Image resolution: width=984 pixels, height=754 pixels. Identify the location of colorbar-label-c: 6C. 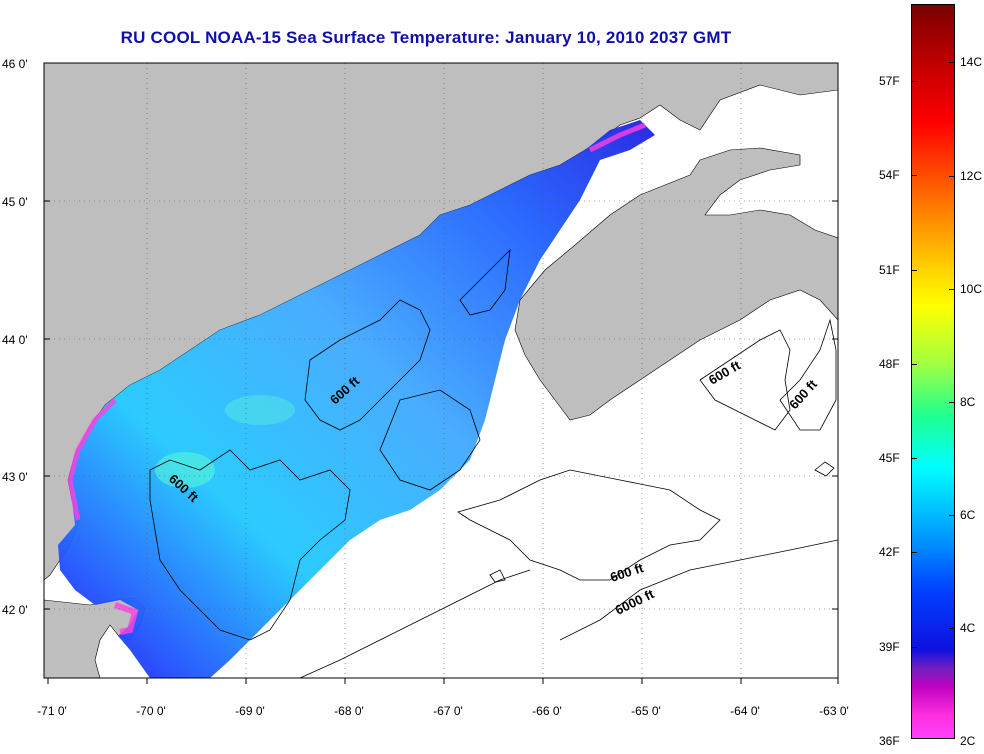
(968, 515).